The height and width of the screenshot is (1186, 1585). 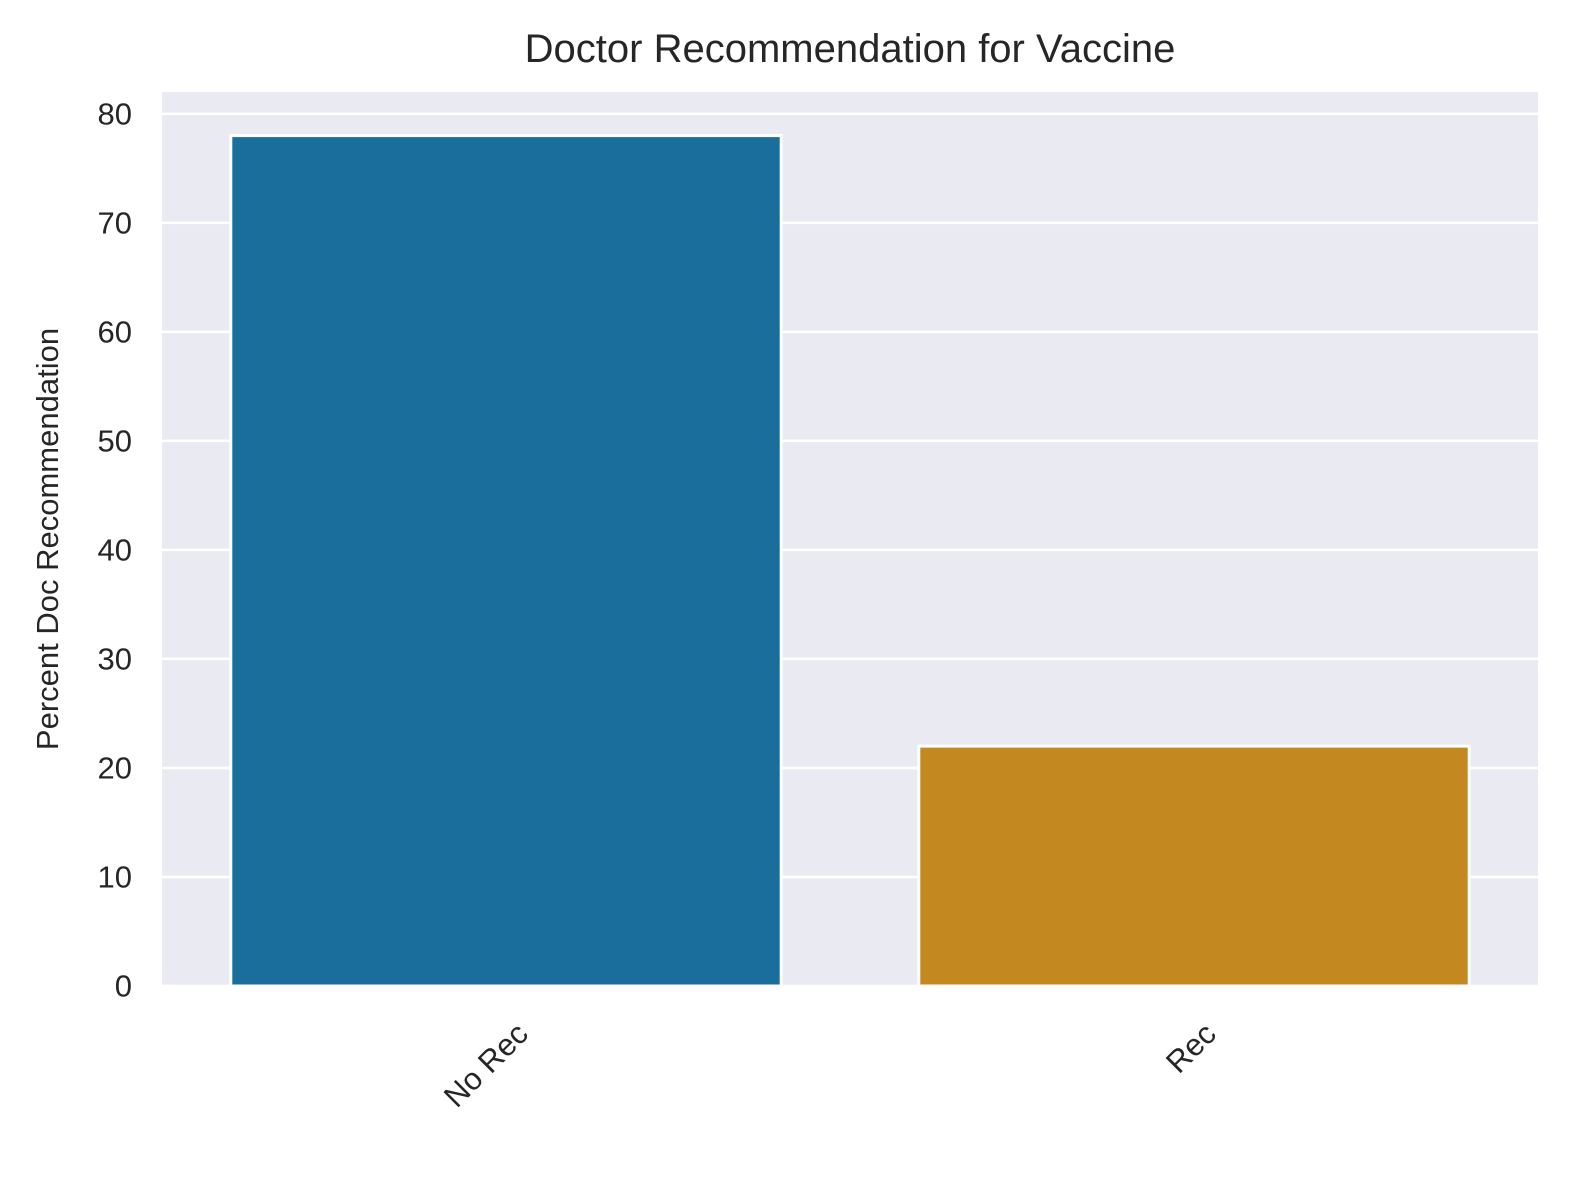 I want to click on x-tick-label: Rec, so click(x=1191, y=1048).